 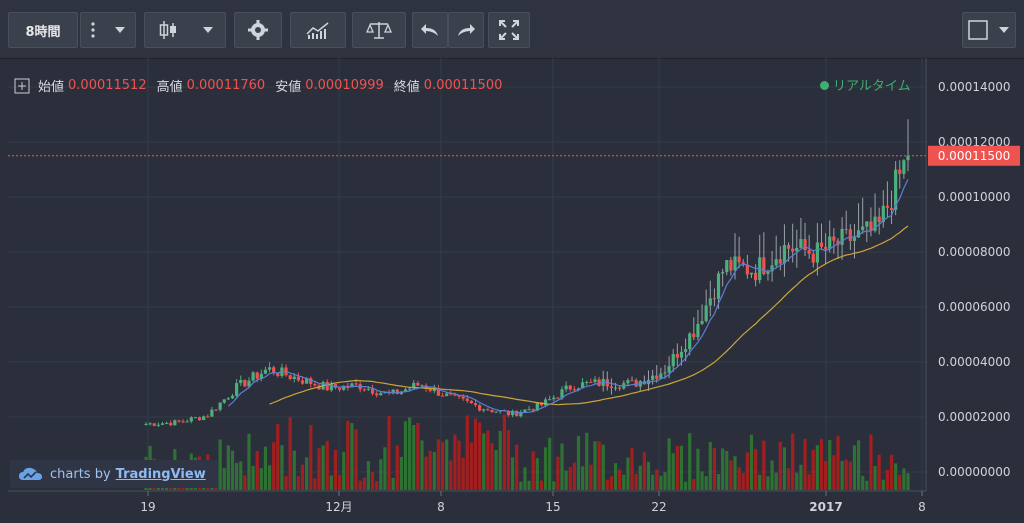 I want to click on price-tick-label: 0.00006000, so click(x=974, y=307).